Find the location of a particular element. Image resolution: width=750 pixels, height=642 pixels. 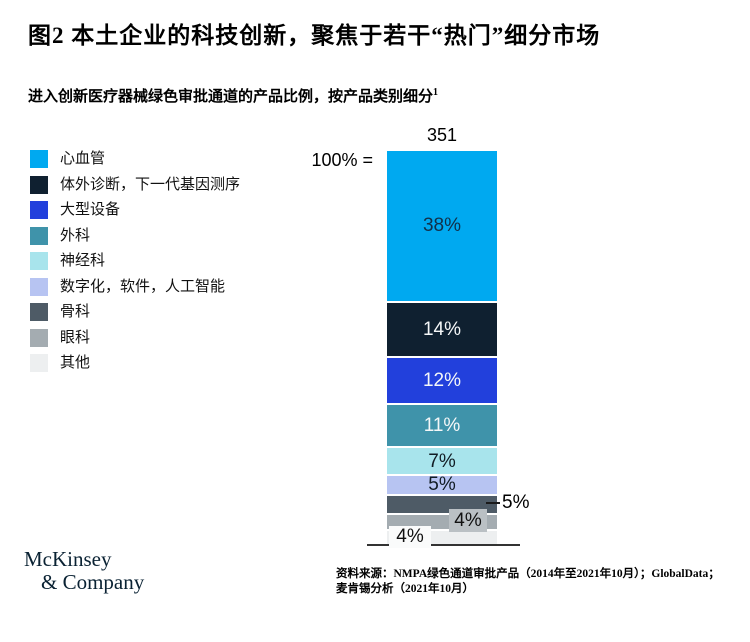

legend-item-6: 数字化，软件，人工智能 is located at coordinates (135, 286).